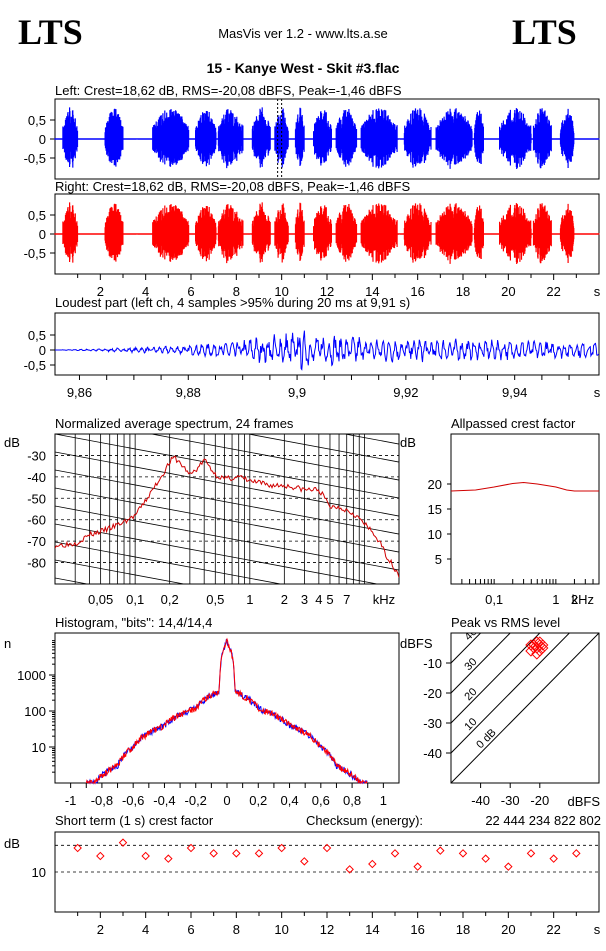 This screenshot has width=606, height=951. I want to click on spectrum-title: Normalized average spectrum, 24 frames, so click(174, 423).